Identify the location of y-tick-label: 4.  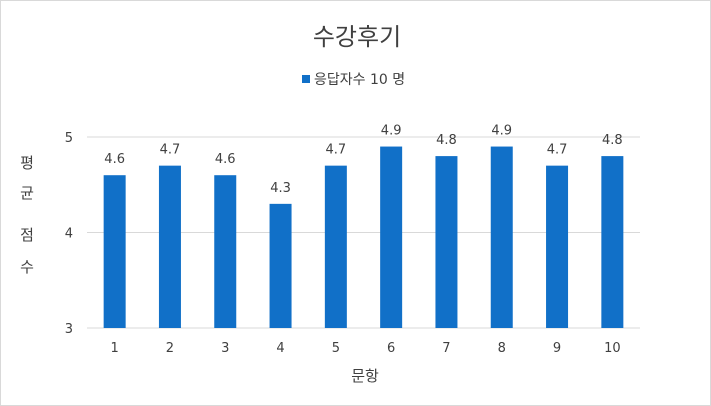
(69, 234).